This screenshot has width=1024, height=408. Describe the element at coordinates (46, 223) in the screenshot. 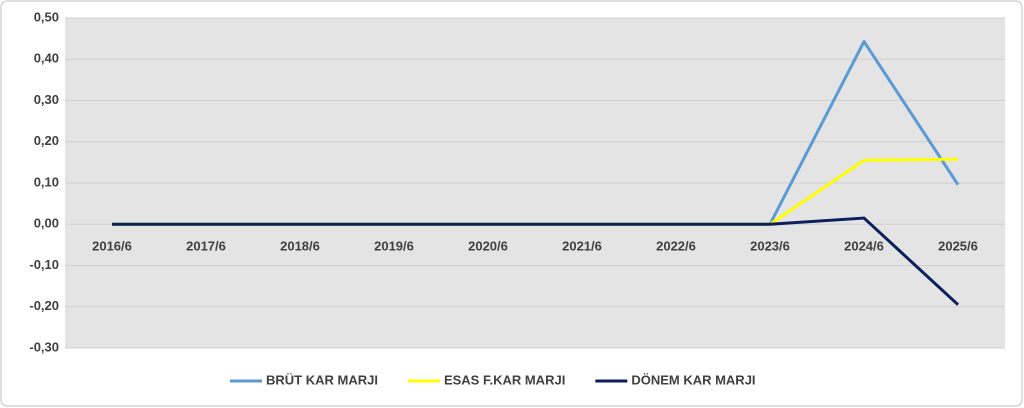

I see `y-tick-label: 0,00` at that location.